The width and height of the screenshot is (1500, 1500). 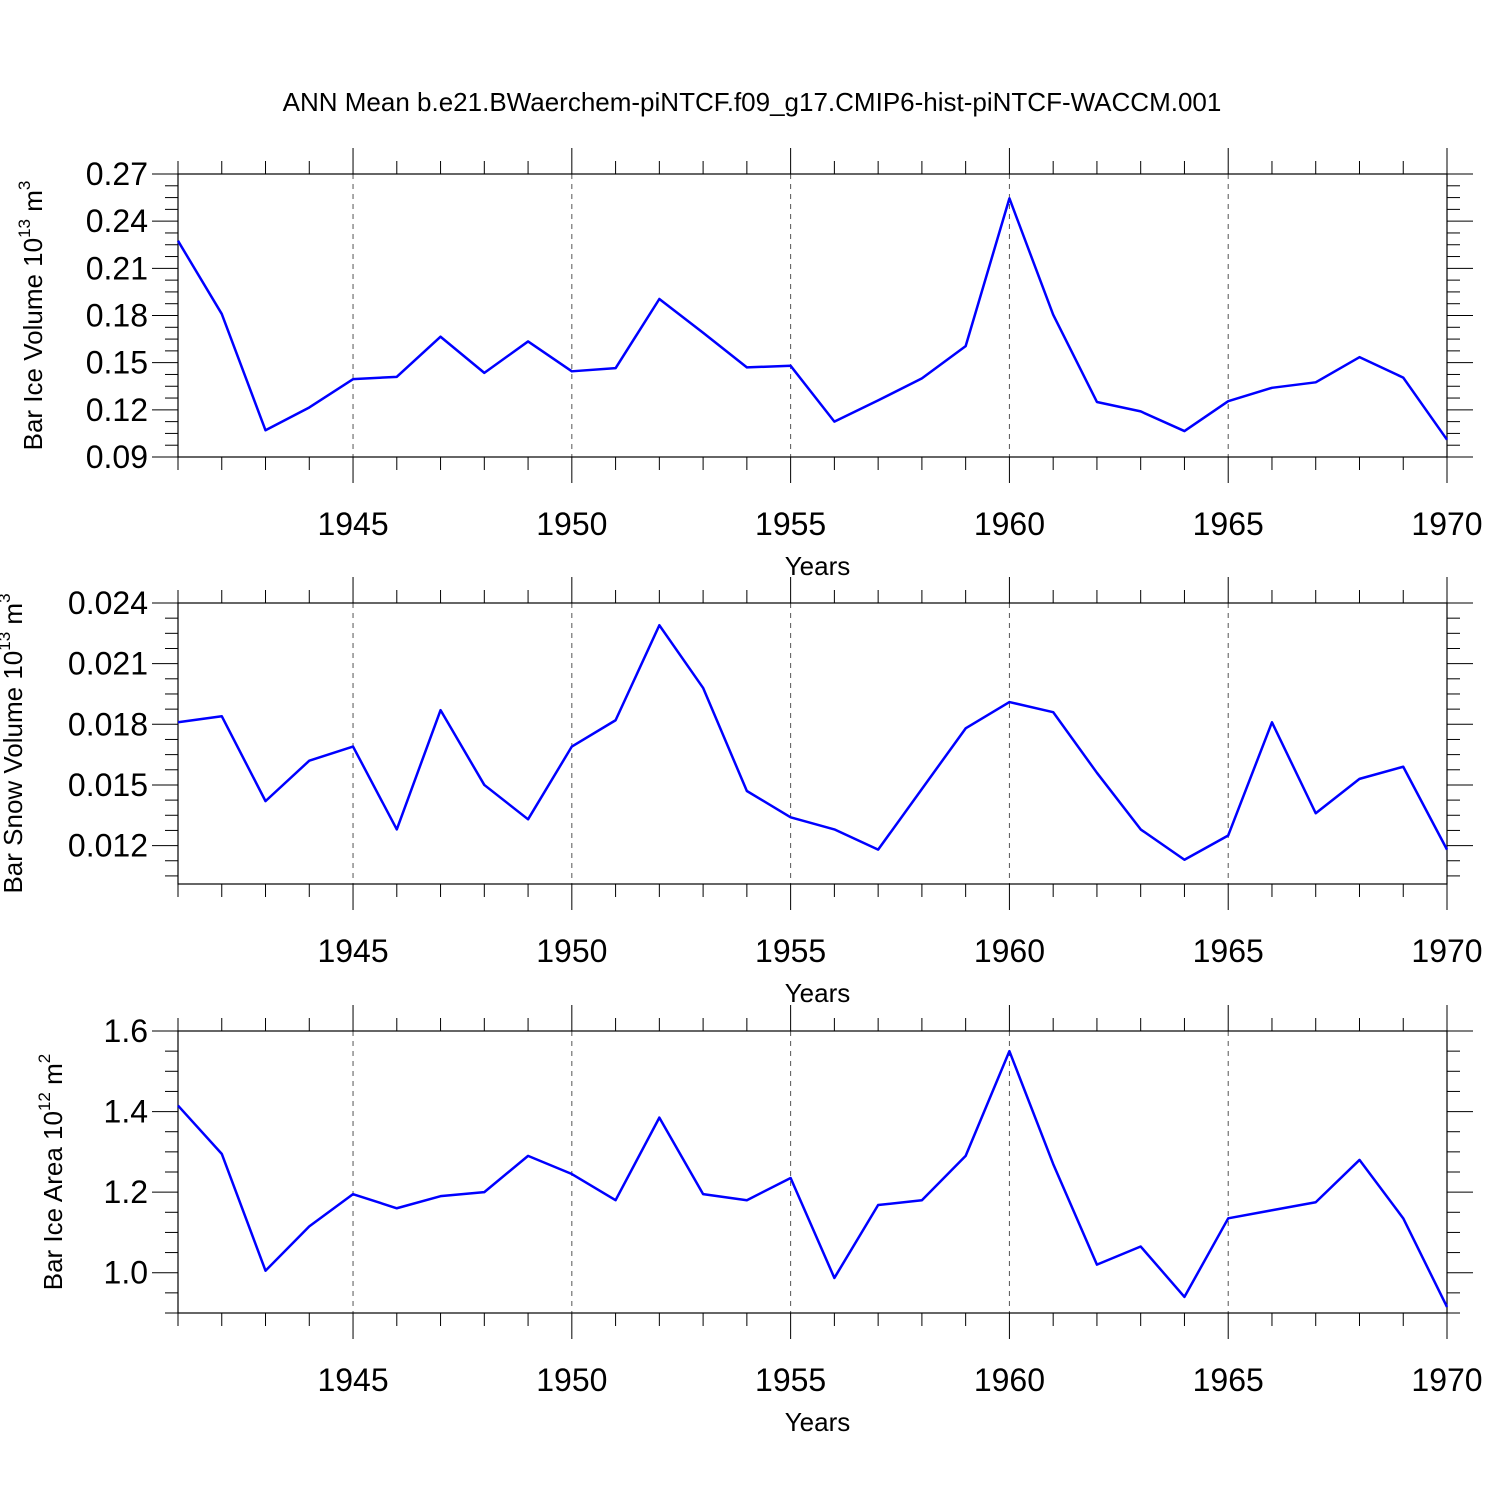 I want to click on y-tick-label: 0.09, so click(x=117, y=457).